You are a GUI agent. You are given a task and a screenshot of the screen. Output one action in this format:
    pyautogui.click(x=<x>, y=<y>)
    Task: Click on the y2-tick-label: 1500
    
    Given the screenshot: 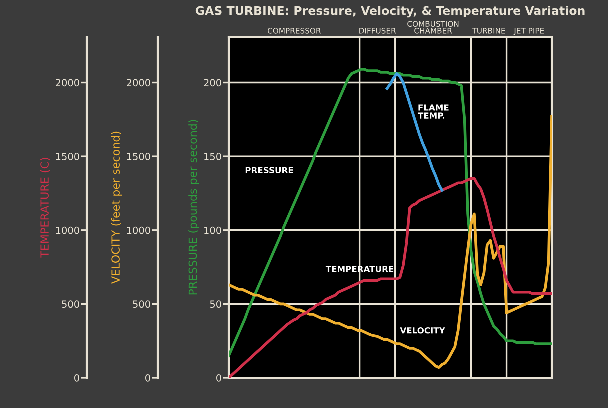 What is the action you would take?
    pyautogui.click(x=68, y=156)
    